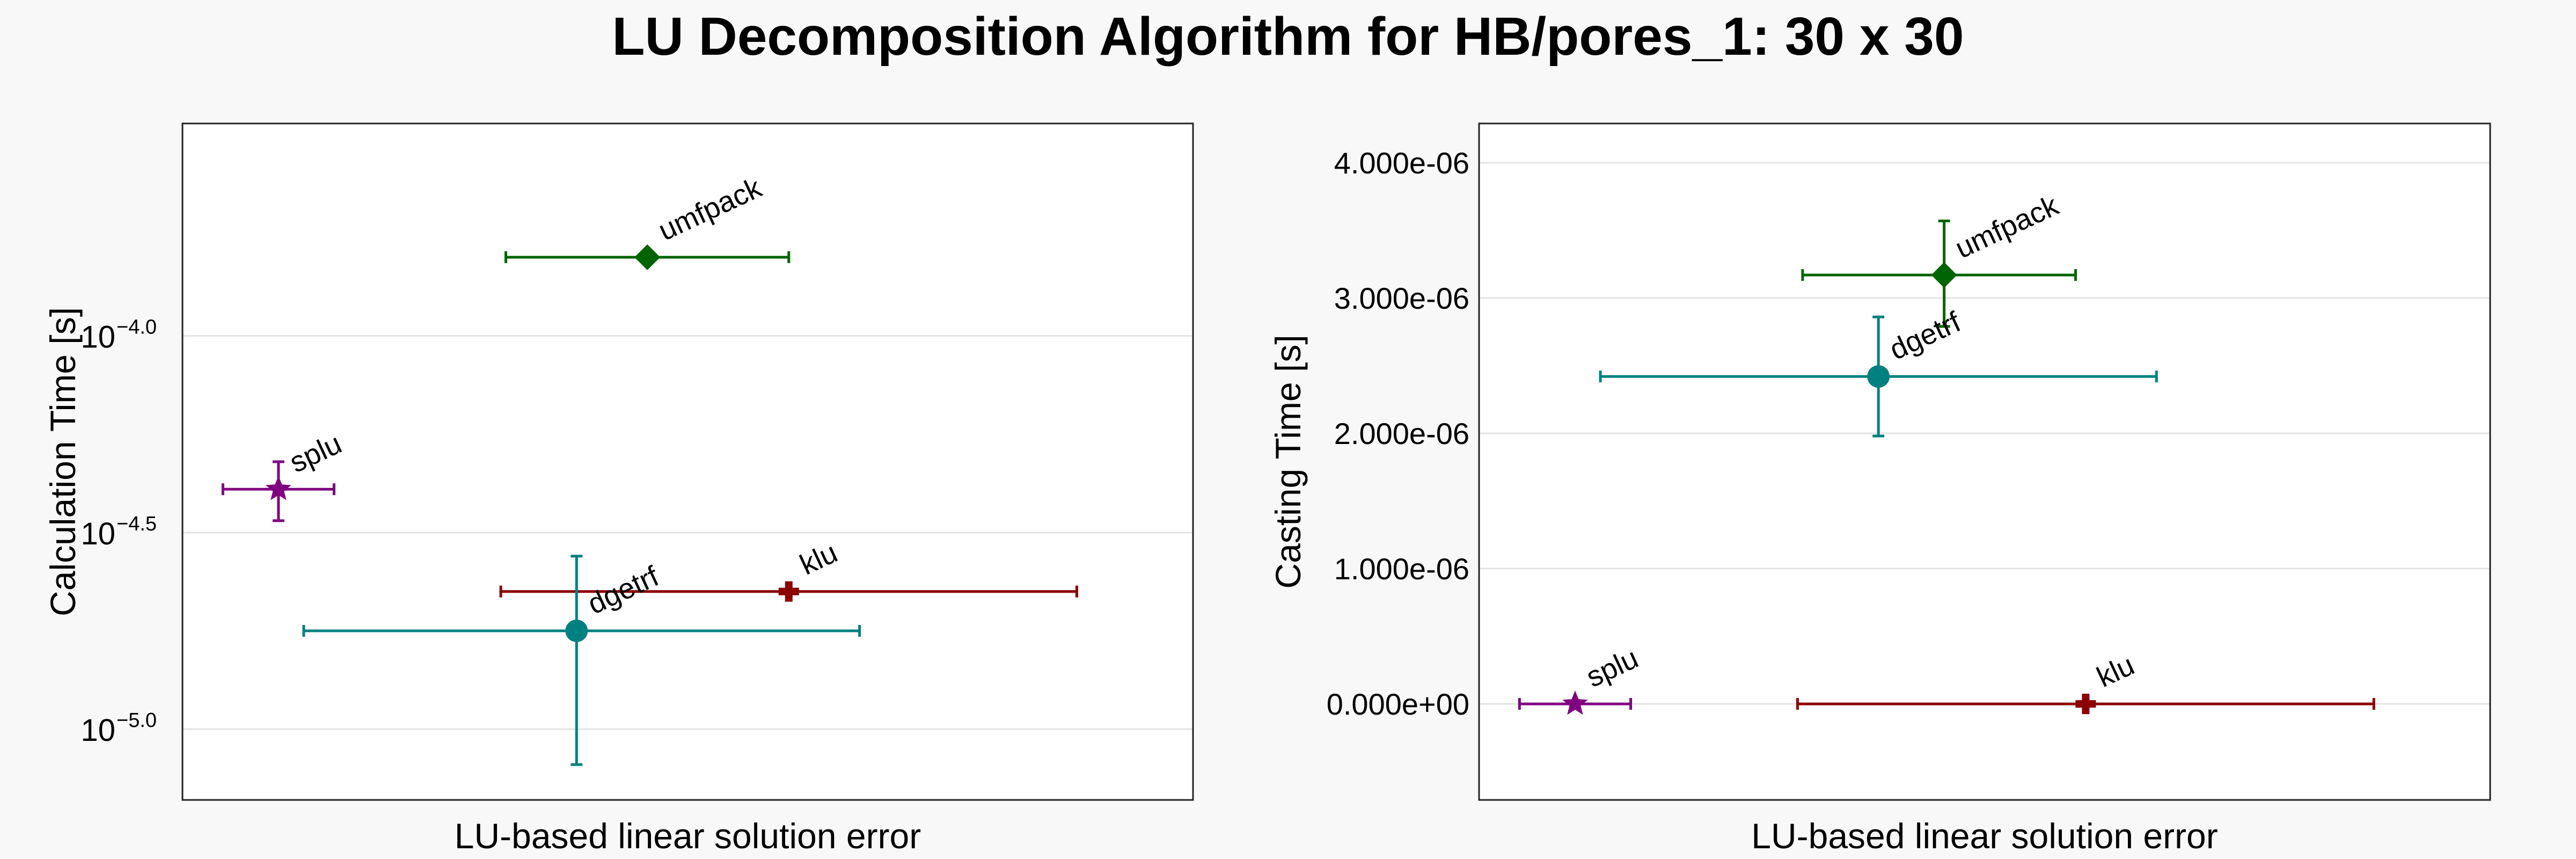  I want to click on y-axis-label: Calculation Time [s], so click(63, 461).